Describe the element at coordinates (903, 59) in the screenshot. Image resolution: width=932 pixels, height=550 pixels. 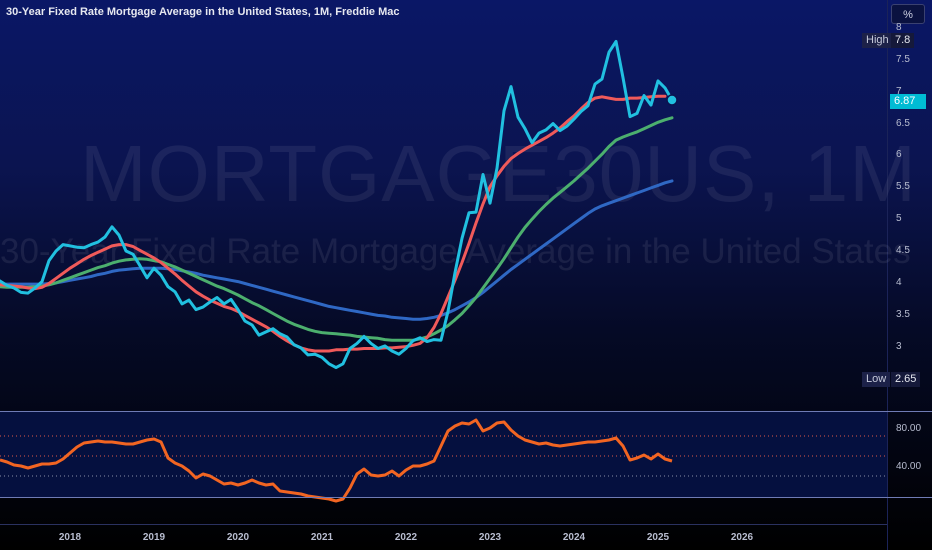
I see `price-axis-tick: 7.5` at that location.